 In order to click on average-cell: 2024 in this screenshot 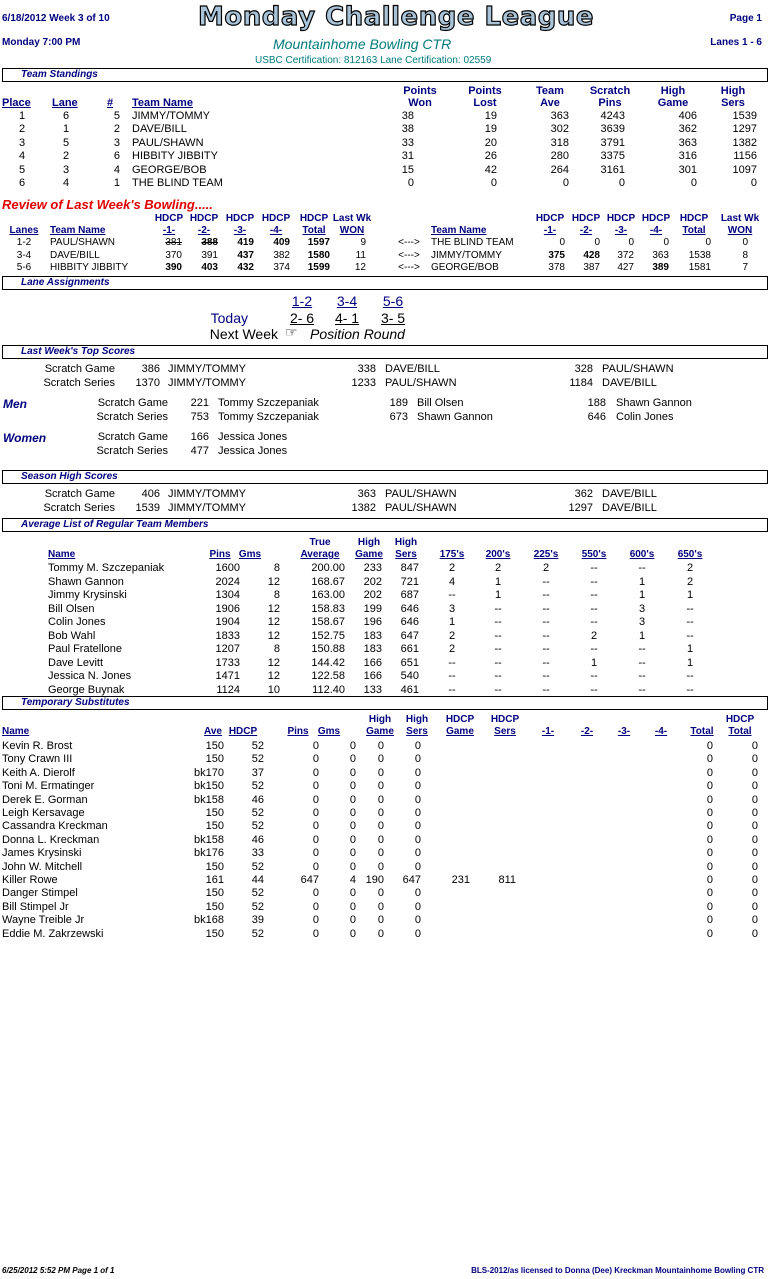, I will do `click(227, 581)`.